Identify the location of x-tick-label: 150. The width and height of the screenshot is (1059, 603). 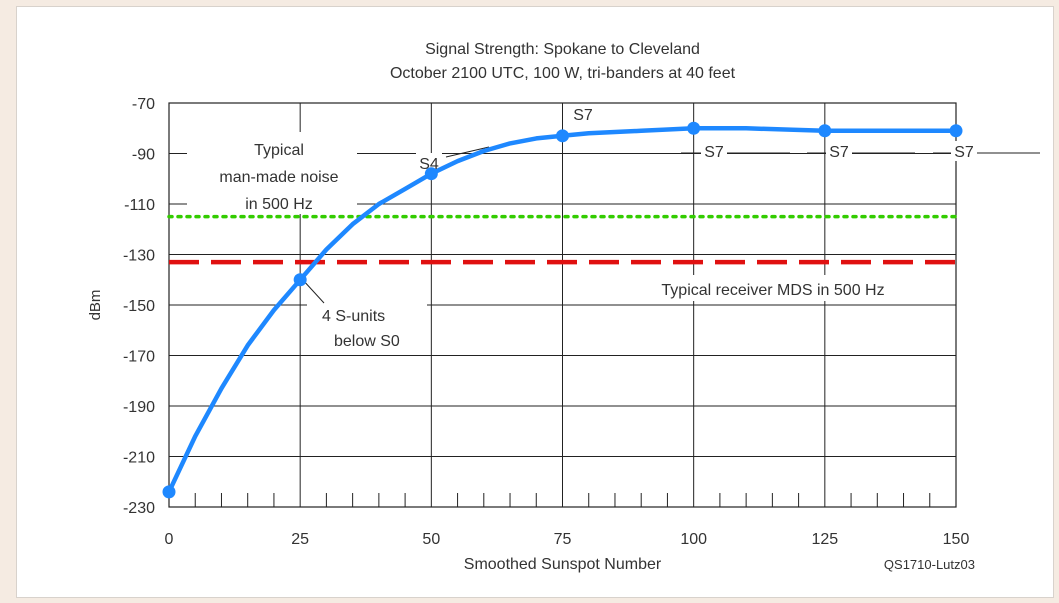
(956, 539).